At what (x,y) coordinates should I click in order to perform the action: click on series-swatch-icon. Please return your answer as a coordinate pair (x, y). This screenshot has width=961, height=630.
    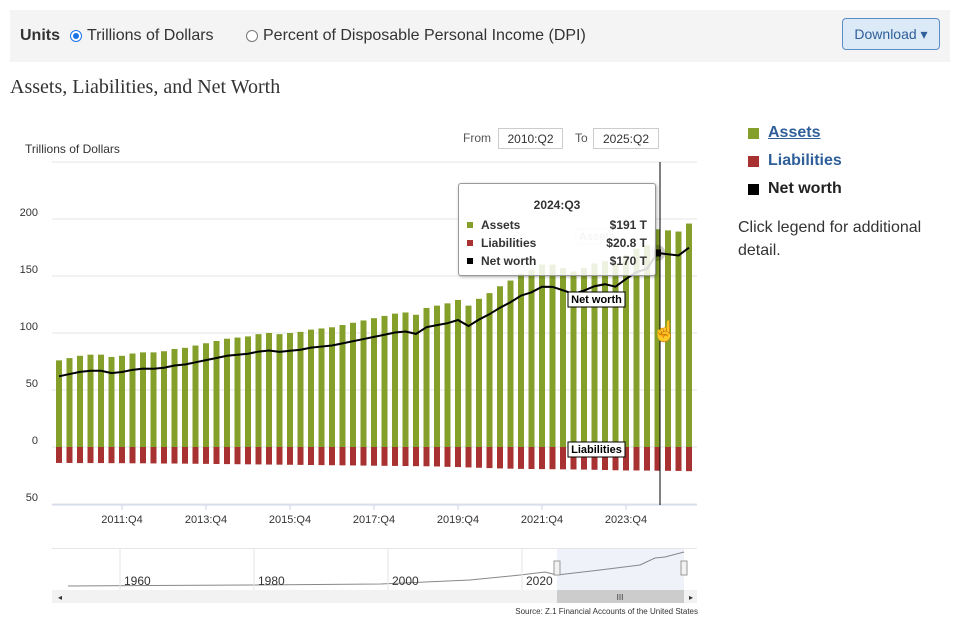
    Looking at the image, I should click on (470, 243).